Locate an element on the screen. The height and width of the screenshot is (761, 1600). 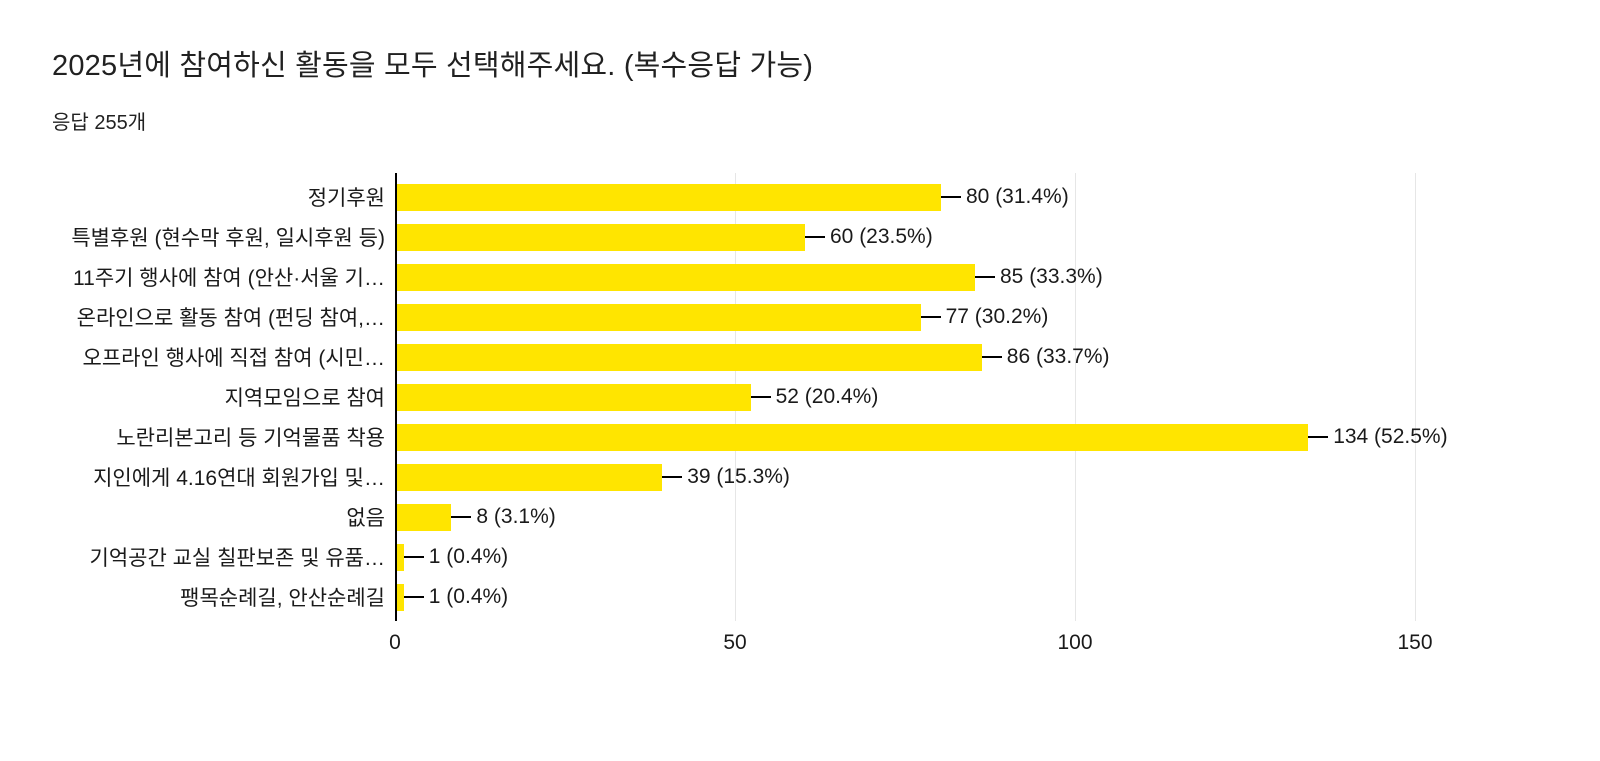
chart-row: 지역모임으로 참여 52 (20.4%) is located at coordinates (757, 397).